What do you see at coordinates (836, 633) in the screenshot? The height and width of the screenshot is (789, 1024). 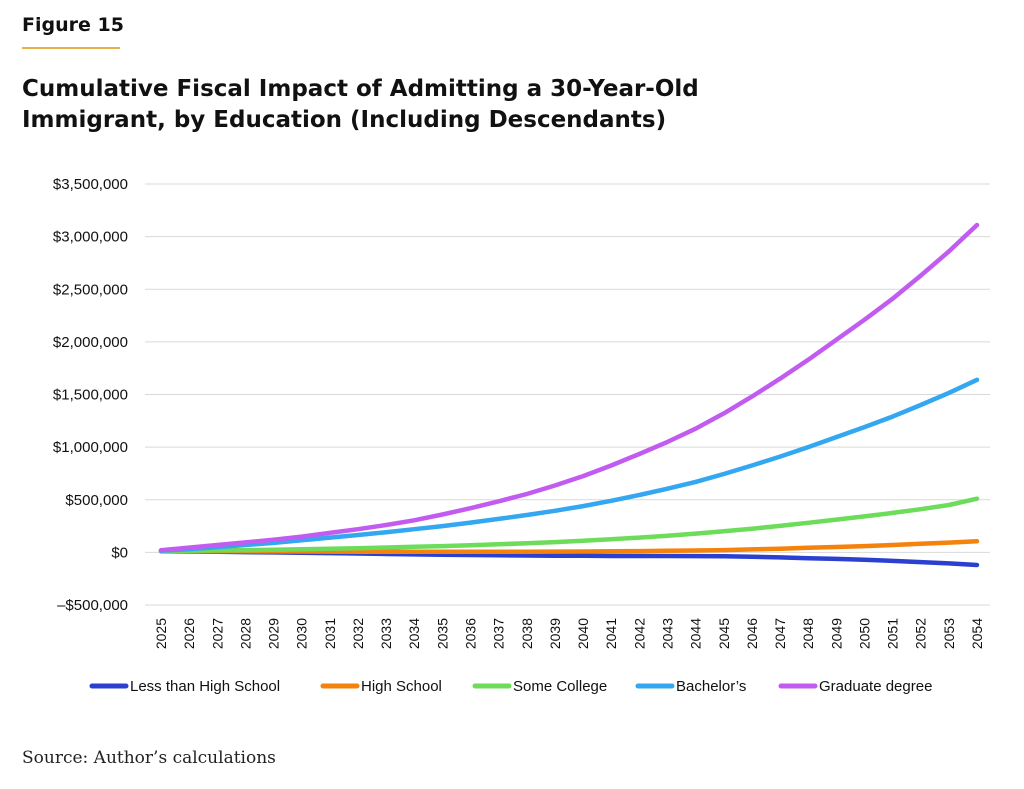 I see `x-tick-label: 2049` at bounding box center [836, 633].